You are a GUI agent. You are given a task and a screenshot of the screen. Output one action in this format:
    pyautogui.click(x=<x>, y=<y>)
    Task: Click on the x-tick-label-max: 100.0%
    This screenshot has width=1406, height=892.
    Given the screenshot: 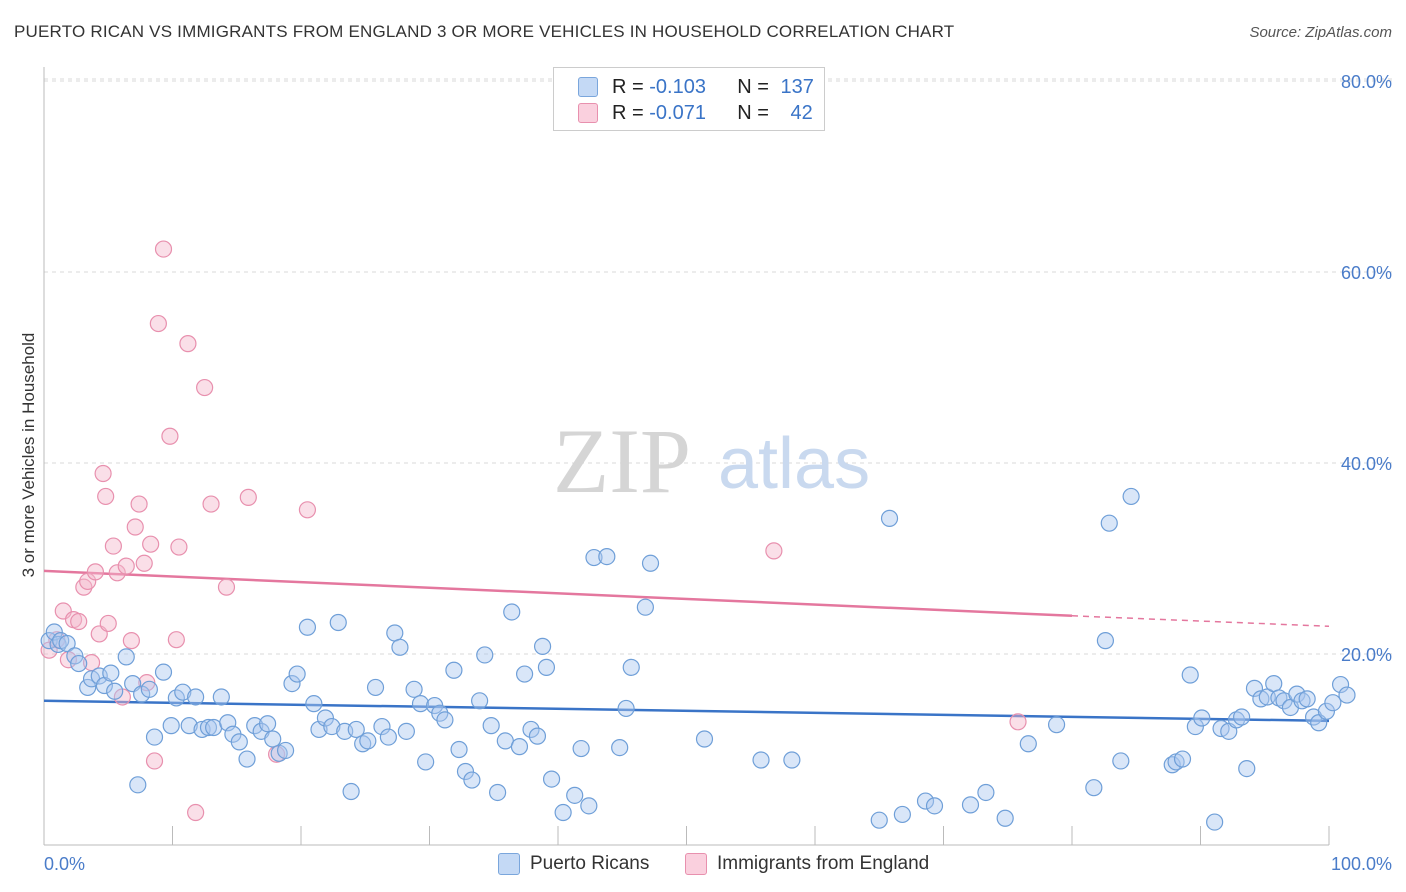 What is the action you would take?
    pyautogui.click(x=1361, y=864)
    